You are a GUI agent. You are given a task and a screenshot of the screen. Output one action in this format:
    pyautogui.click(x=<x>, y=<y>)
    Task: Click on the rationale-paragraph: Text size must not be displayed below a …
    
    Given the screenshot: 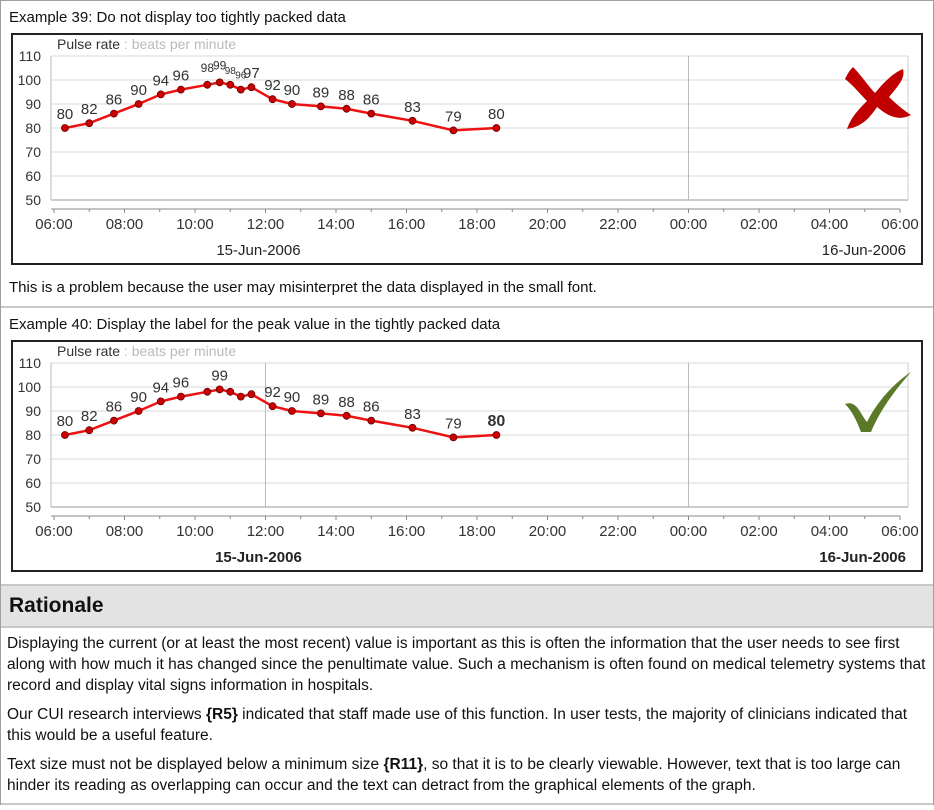 What is the action you would take?
    pyautogui.click(x=467, y=774)
    